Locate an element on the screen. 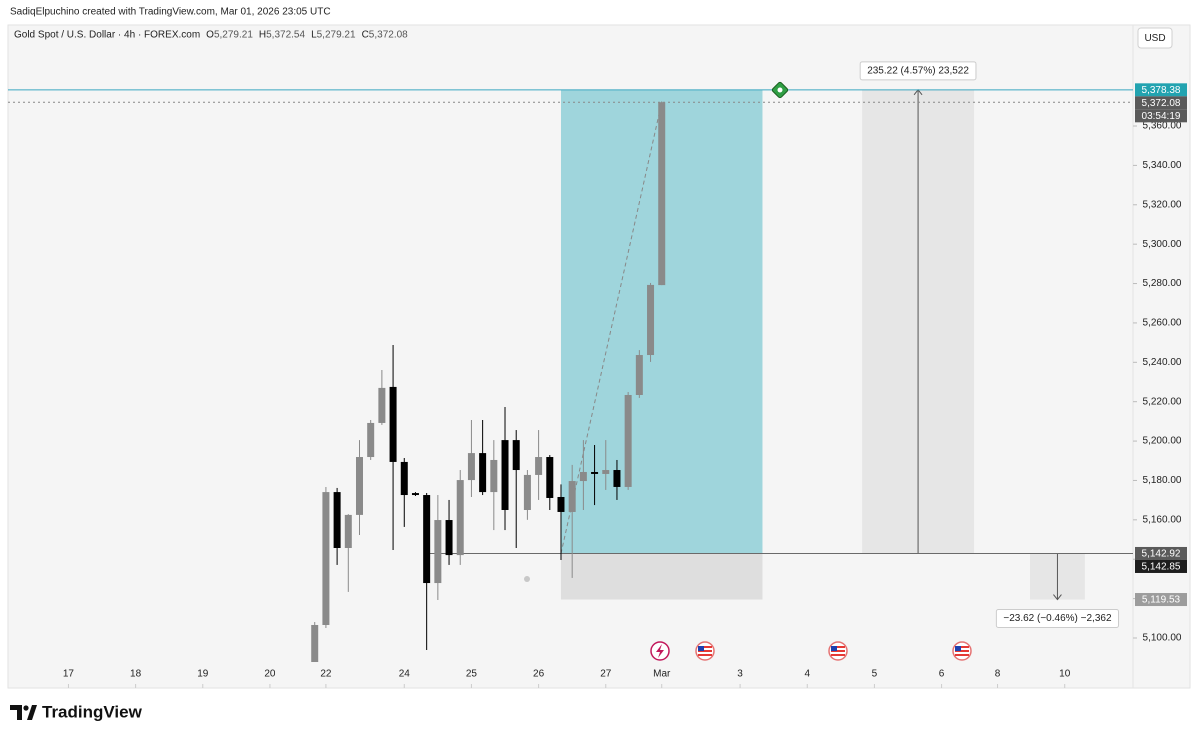 This screenshot has height=738, width=1200. x-tick-label: 18 is located at coordinates (136, 674).